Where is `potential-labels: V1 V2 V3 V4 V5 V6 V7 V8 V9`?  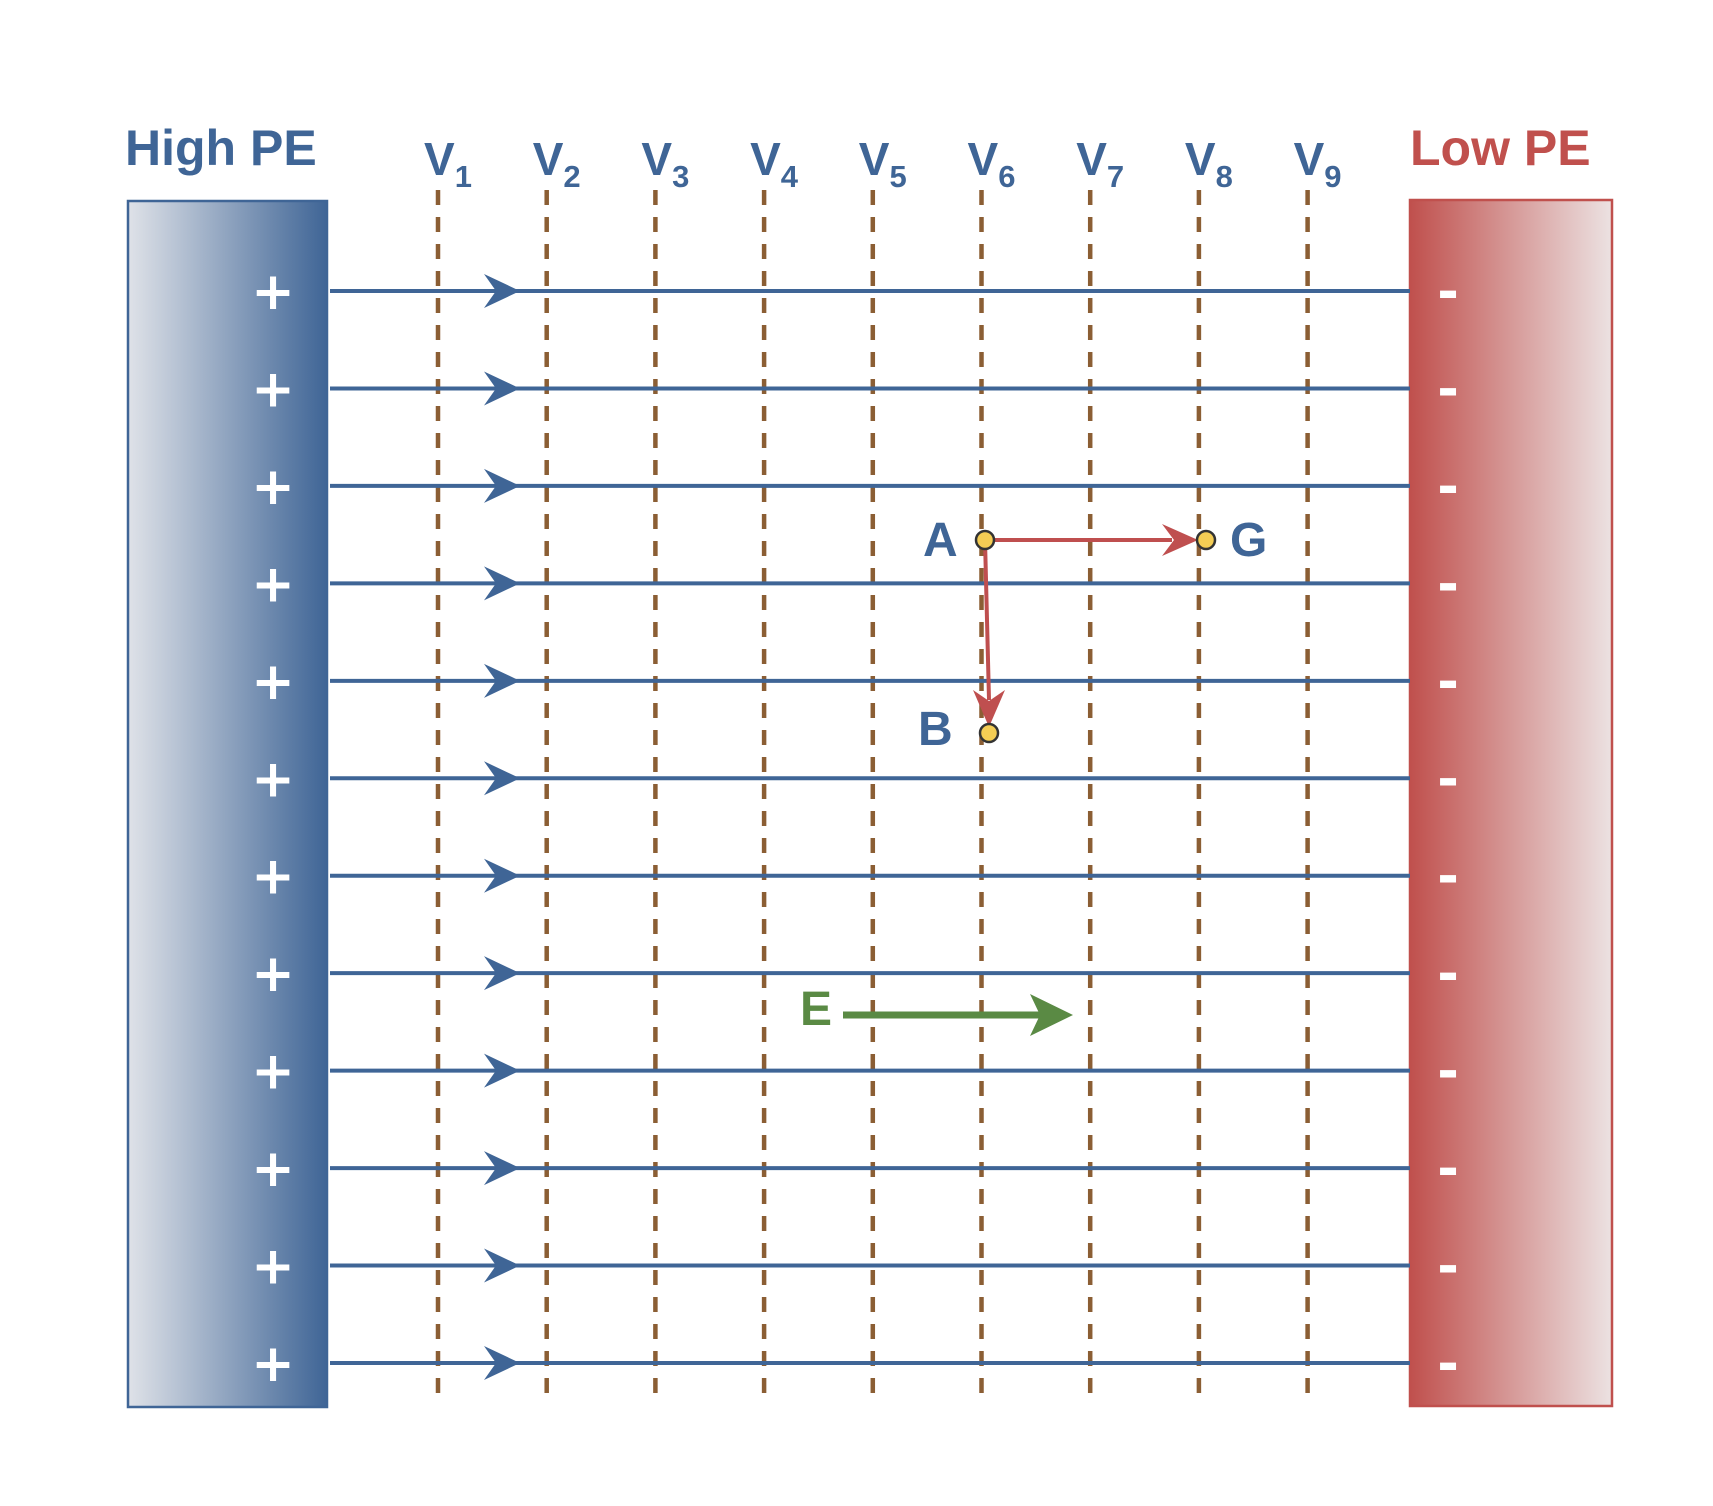
potential-labels: V1 V2 V3 V4 V5 V6 V7 V8 V9 is located at coordinates (883, 163).